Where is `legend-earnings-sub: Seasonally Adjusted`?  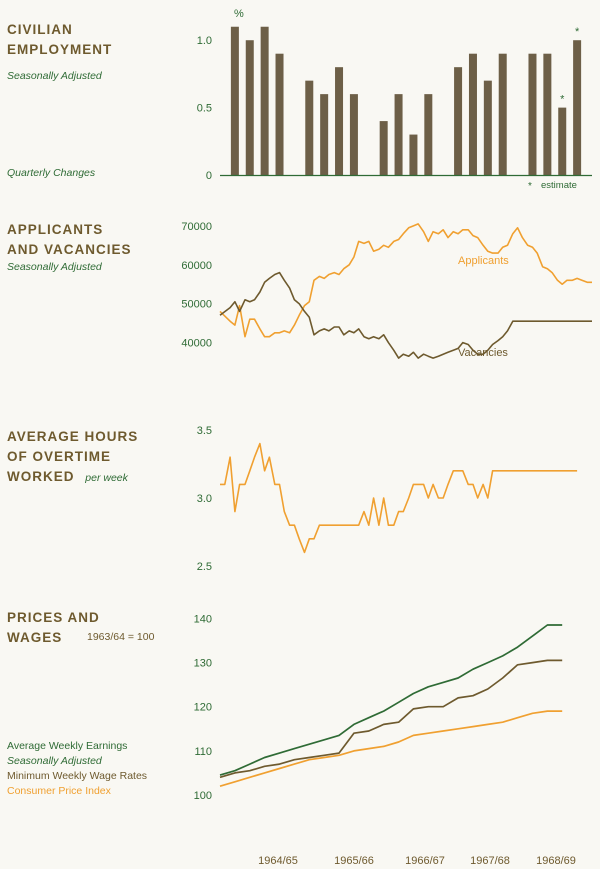
legend-earnings-sub: Seasonally Adjusted is located at coordinates (54, 761).